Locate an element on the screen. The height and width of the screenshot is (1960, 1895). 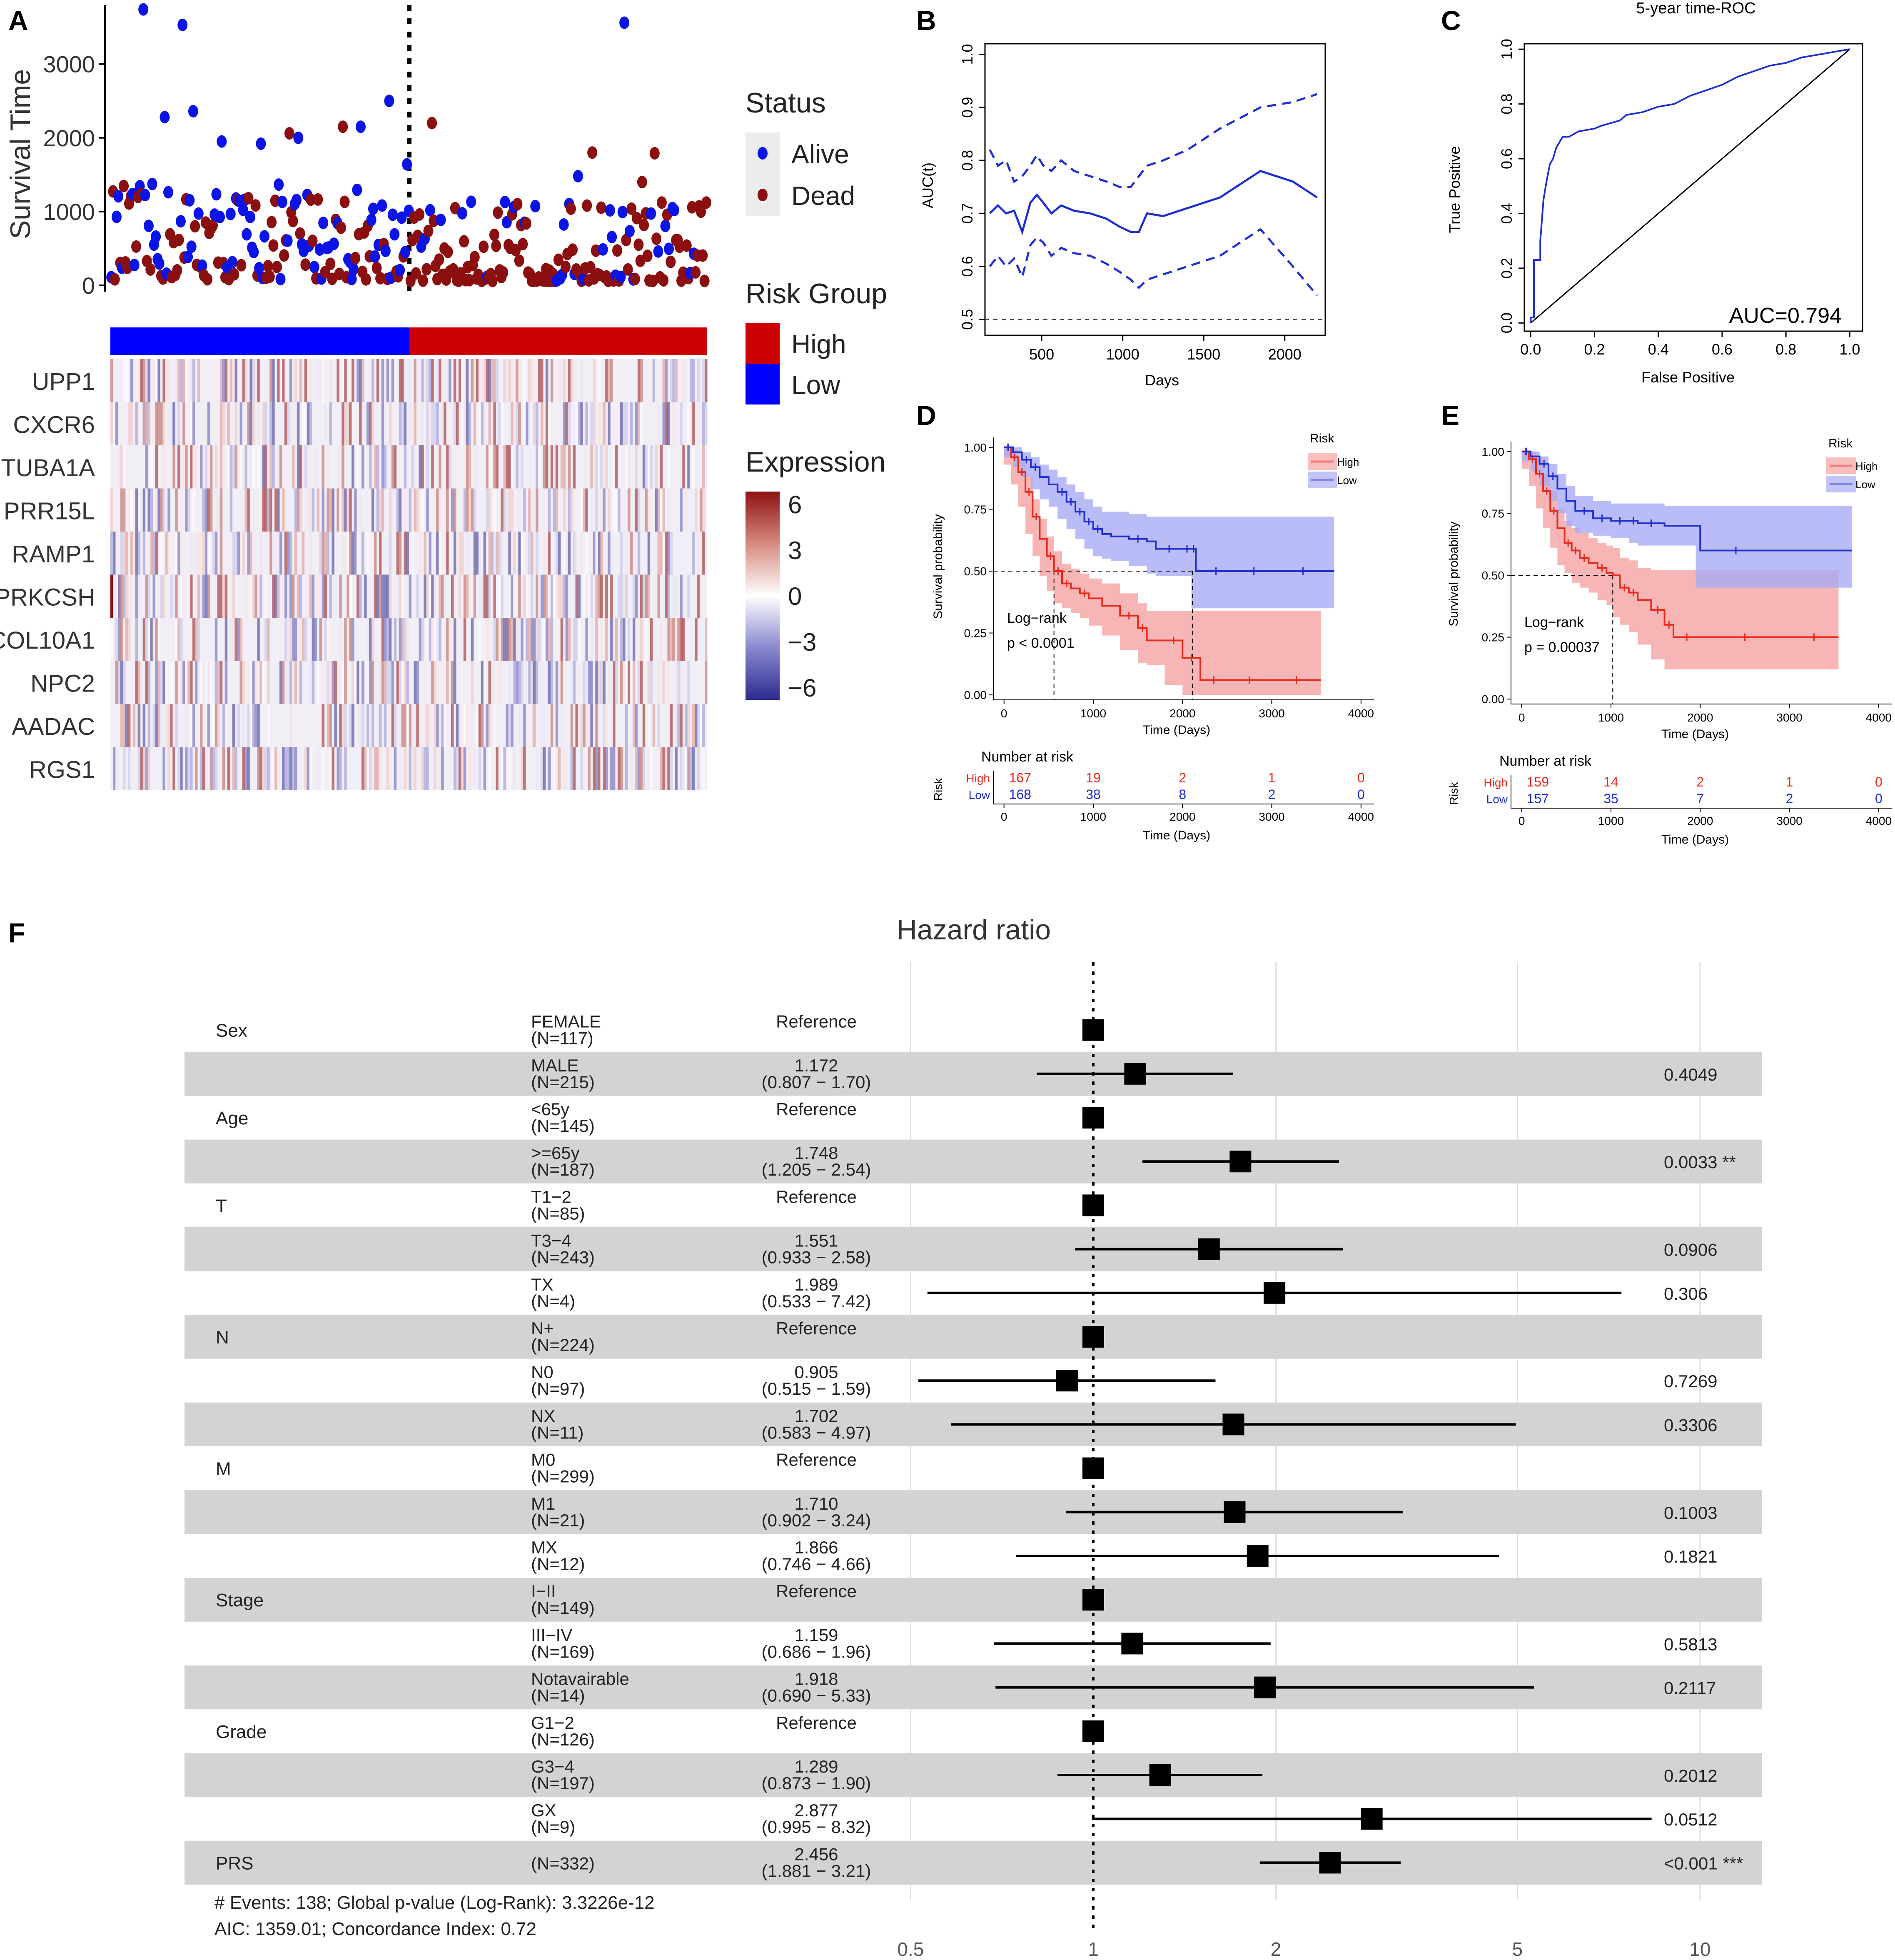
forest-level-label: FEMALE is located at coordinates (566, 1021).